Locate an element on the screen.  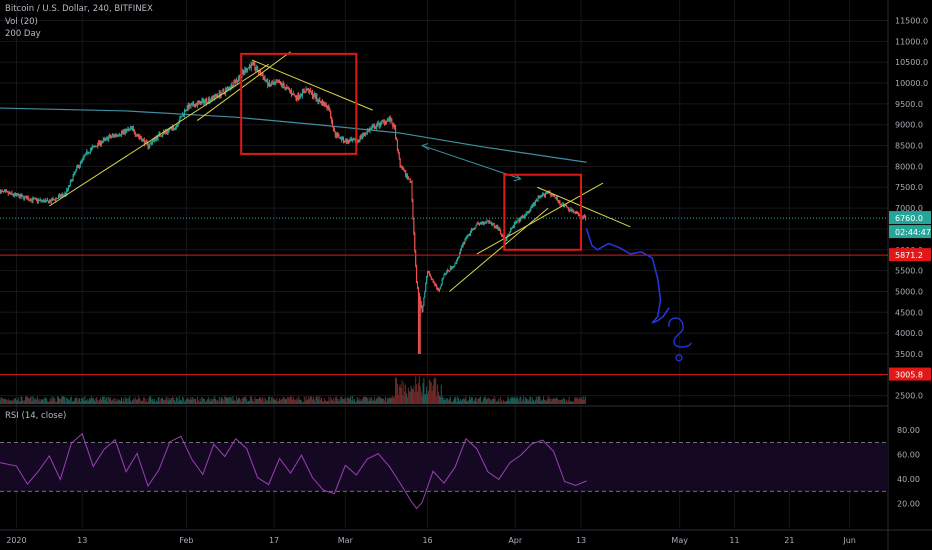
price-axis-tick: 9000.0 is located at coordinates (909, 125).